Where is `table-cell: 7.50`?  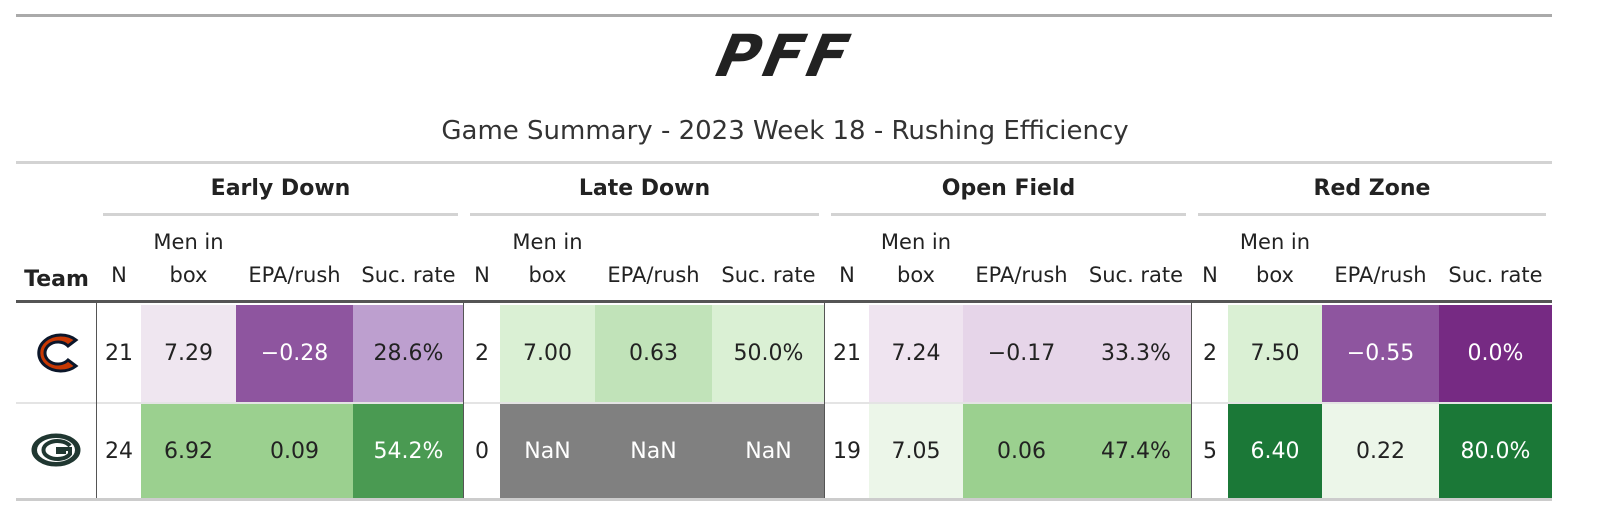
table-cell: 7.50 is located at coordinates (1275, 353).